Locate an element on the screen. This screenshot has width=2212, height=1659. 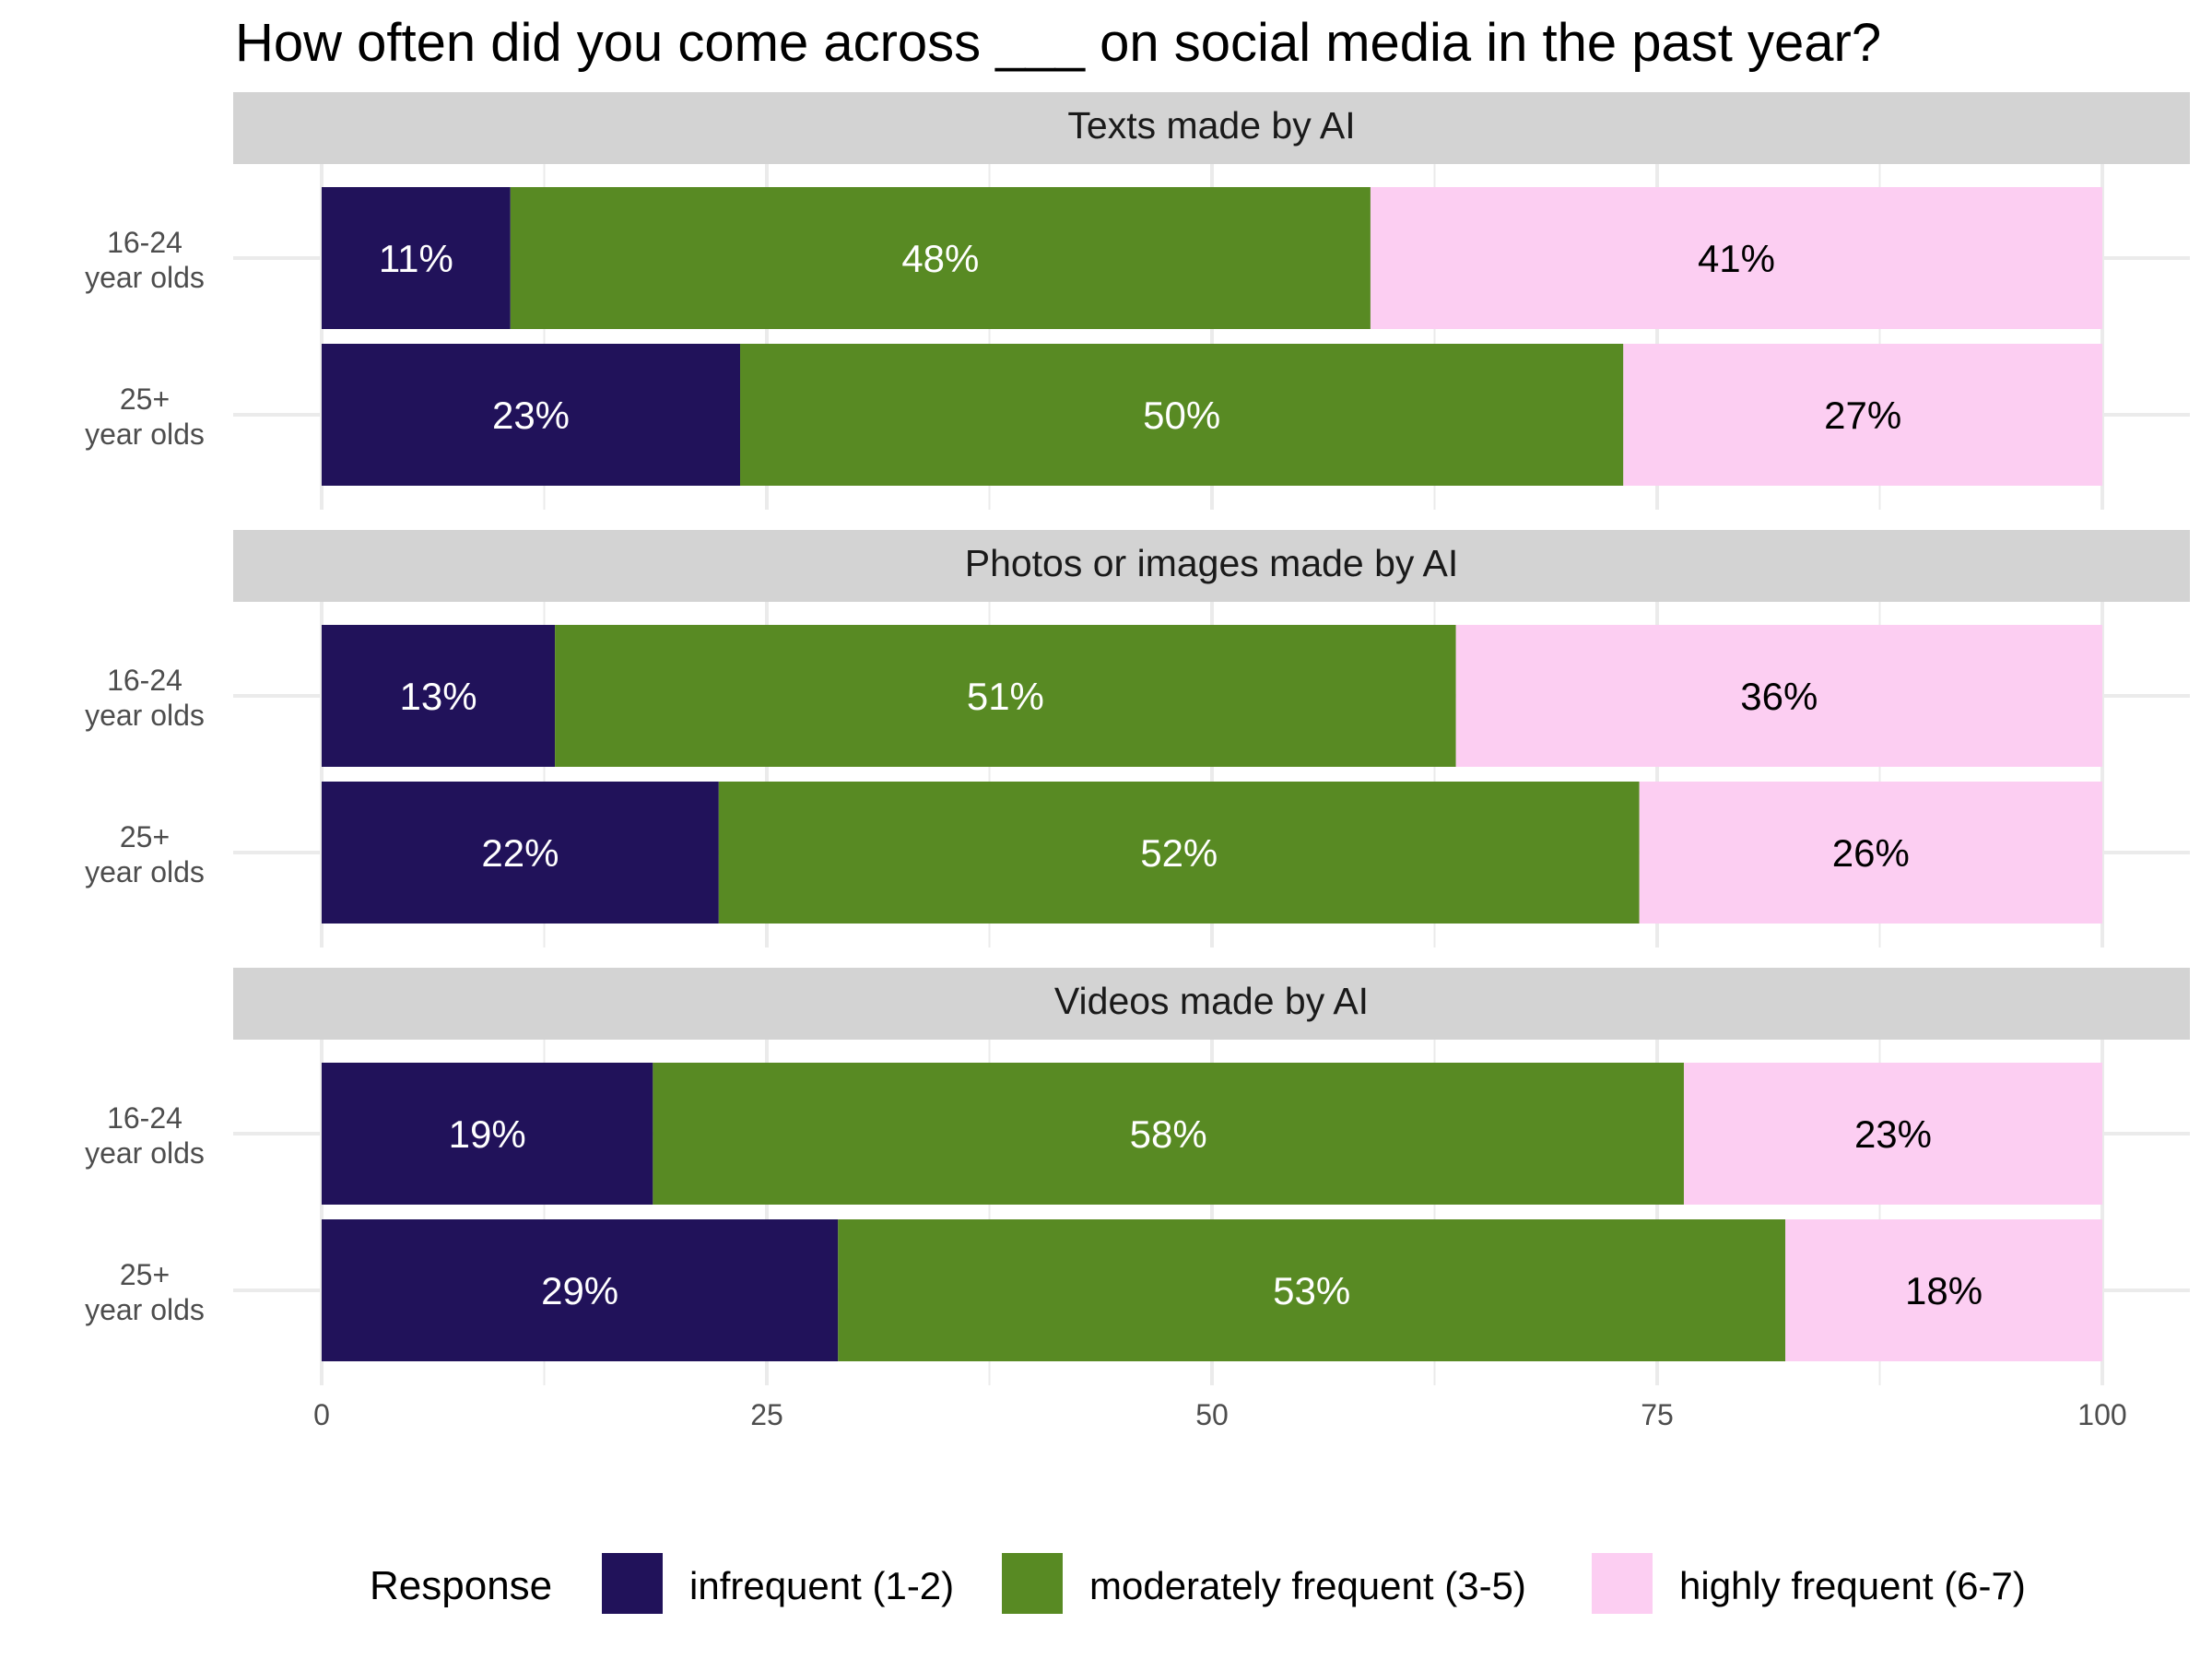
bar-data-label: 13% is located at coordinates (438, 696).